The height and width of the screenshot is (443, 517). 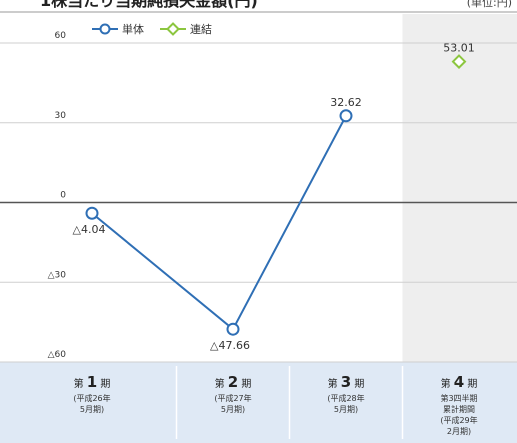 I want to click on data-label: △4.04, so click(x=89, y=229).